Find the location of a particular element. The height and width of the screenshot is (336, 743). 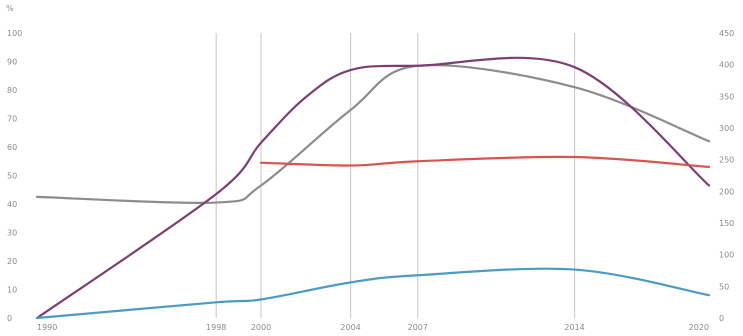

right-y-tick-labels: 0 50 100 150 200 250 300 350 400 450 is located at coordinates (726, 176).